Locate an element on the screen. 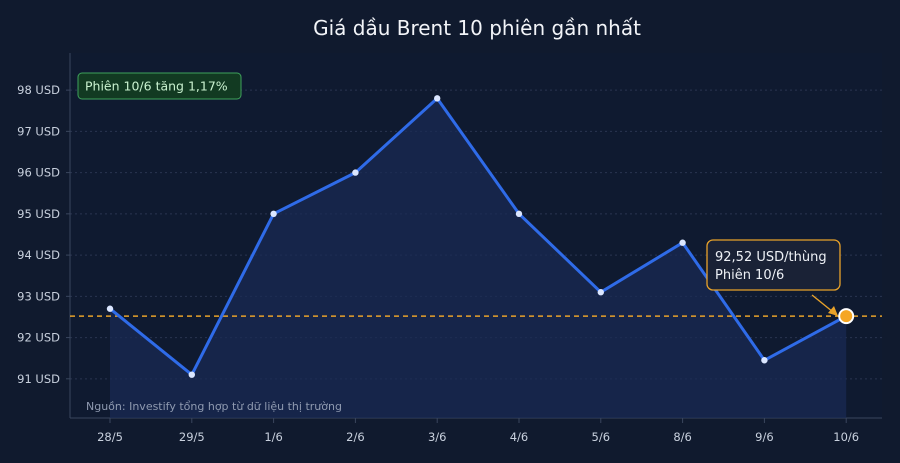 The image size is (900, 463). y-tick-label: 95 USD is located at coordinates (38, 214).